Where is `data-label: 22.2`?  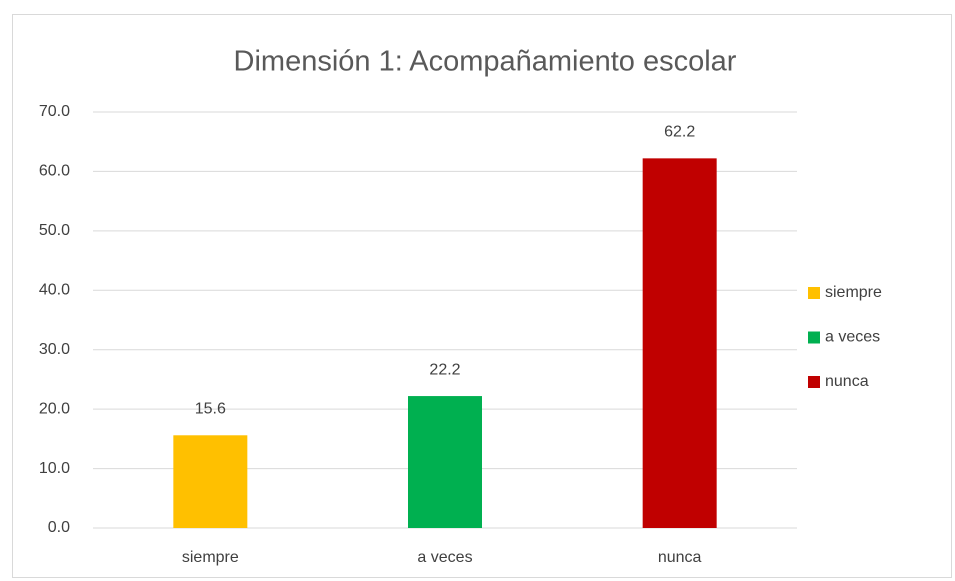 data-label: 22.2 is located at coordinates (444, 369).